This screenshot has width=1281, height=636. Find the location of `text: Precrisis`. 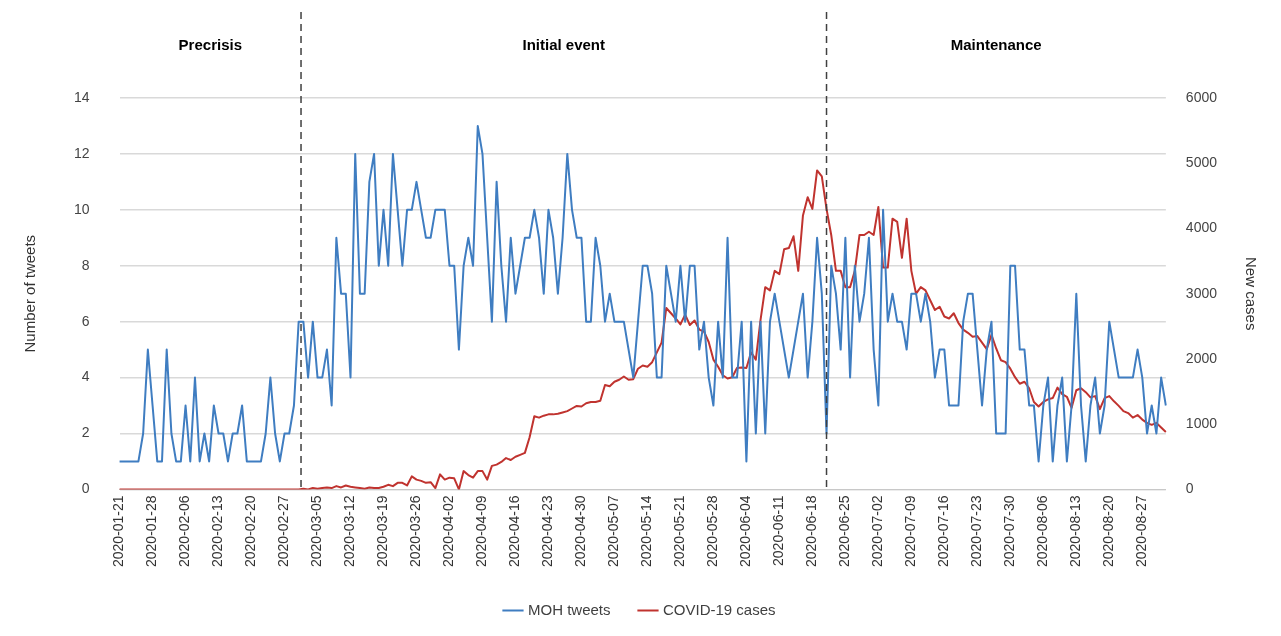

text: Precrisis is located at coordinates (210, 45).